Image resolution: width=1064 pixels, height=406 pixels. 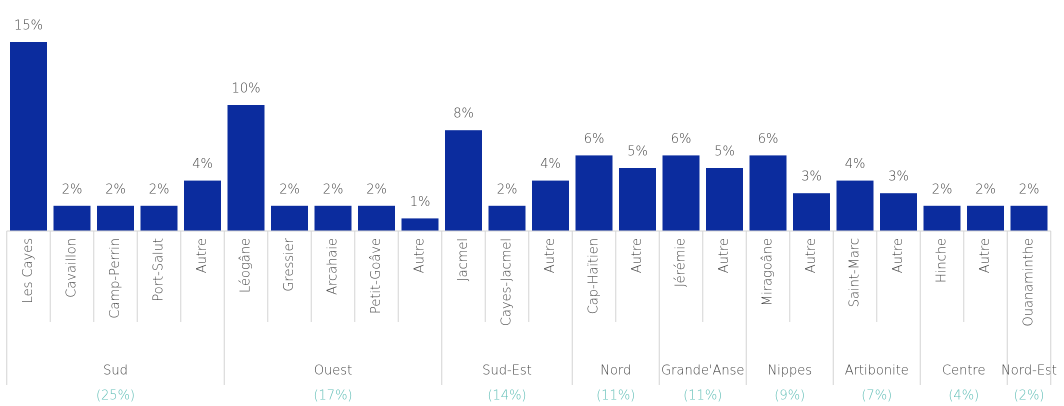 What do you see at coordinates (246, 89) in the screenshot?
I see `value-label: 10%` at bounding box center [246, 89].